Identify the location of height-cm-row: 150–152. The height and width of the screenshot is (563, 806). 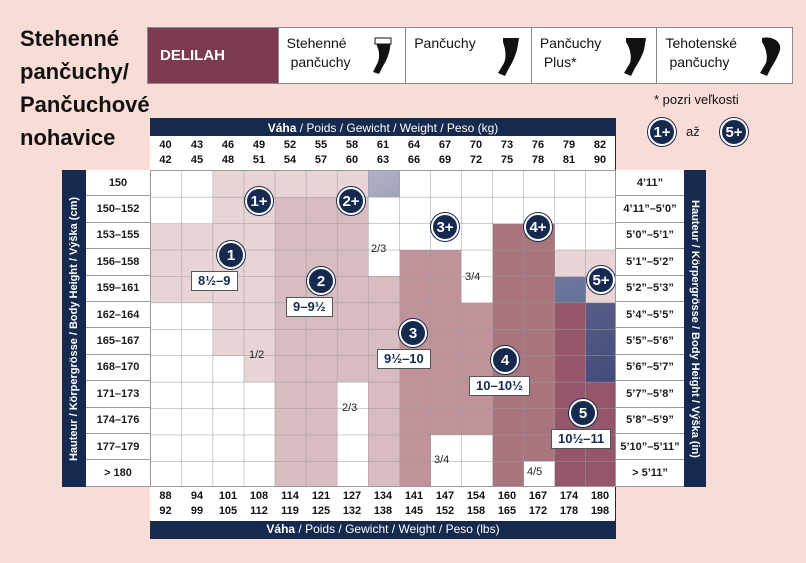
(118, 209).